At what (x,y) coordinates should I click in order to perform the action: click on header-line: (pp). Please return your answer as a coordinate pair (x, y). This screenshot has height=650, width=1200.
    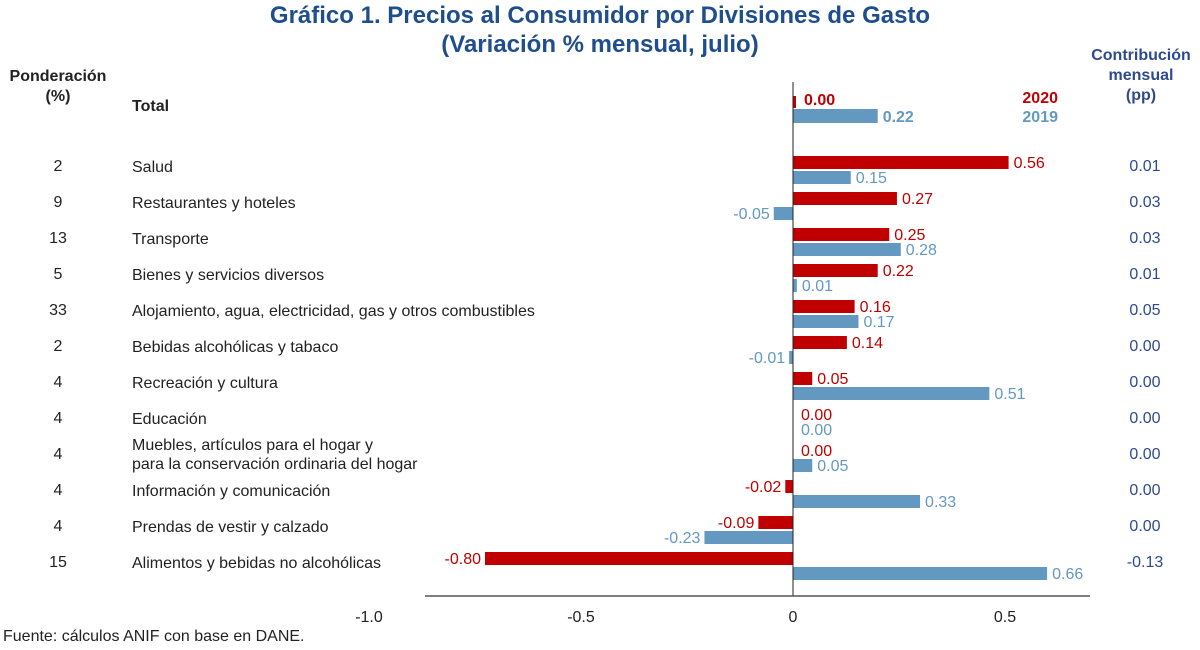
    Looking at the image, I should click on (1141, 95).